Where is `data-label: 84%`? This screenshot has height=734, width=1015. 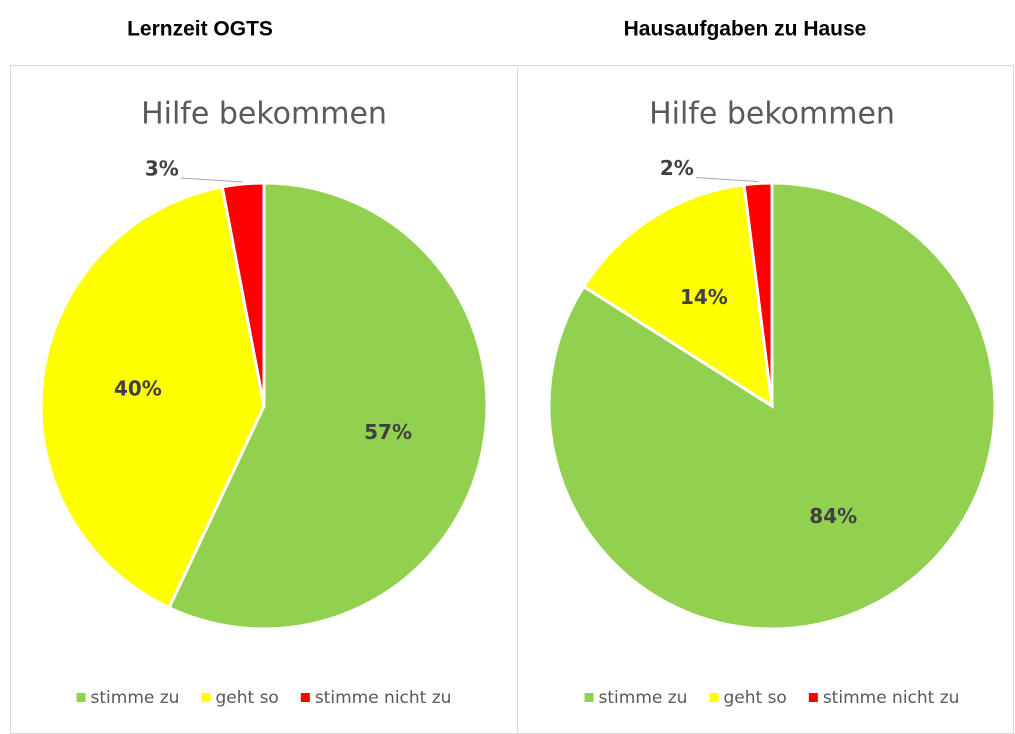 data-label: 84% is located at coordinates (833, 516).